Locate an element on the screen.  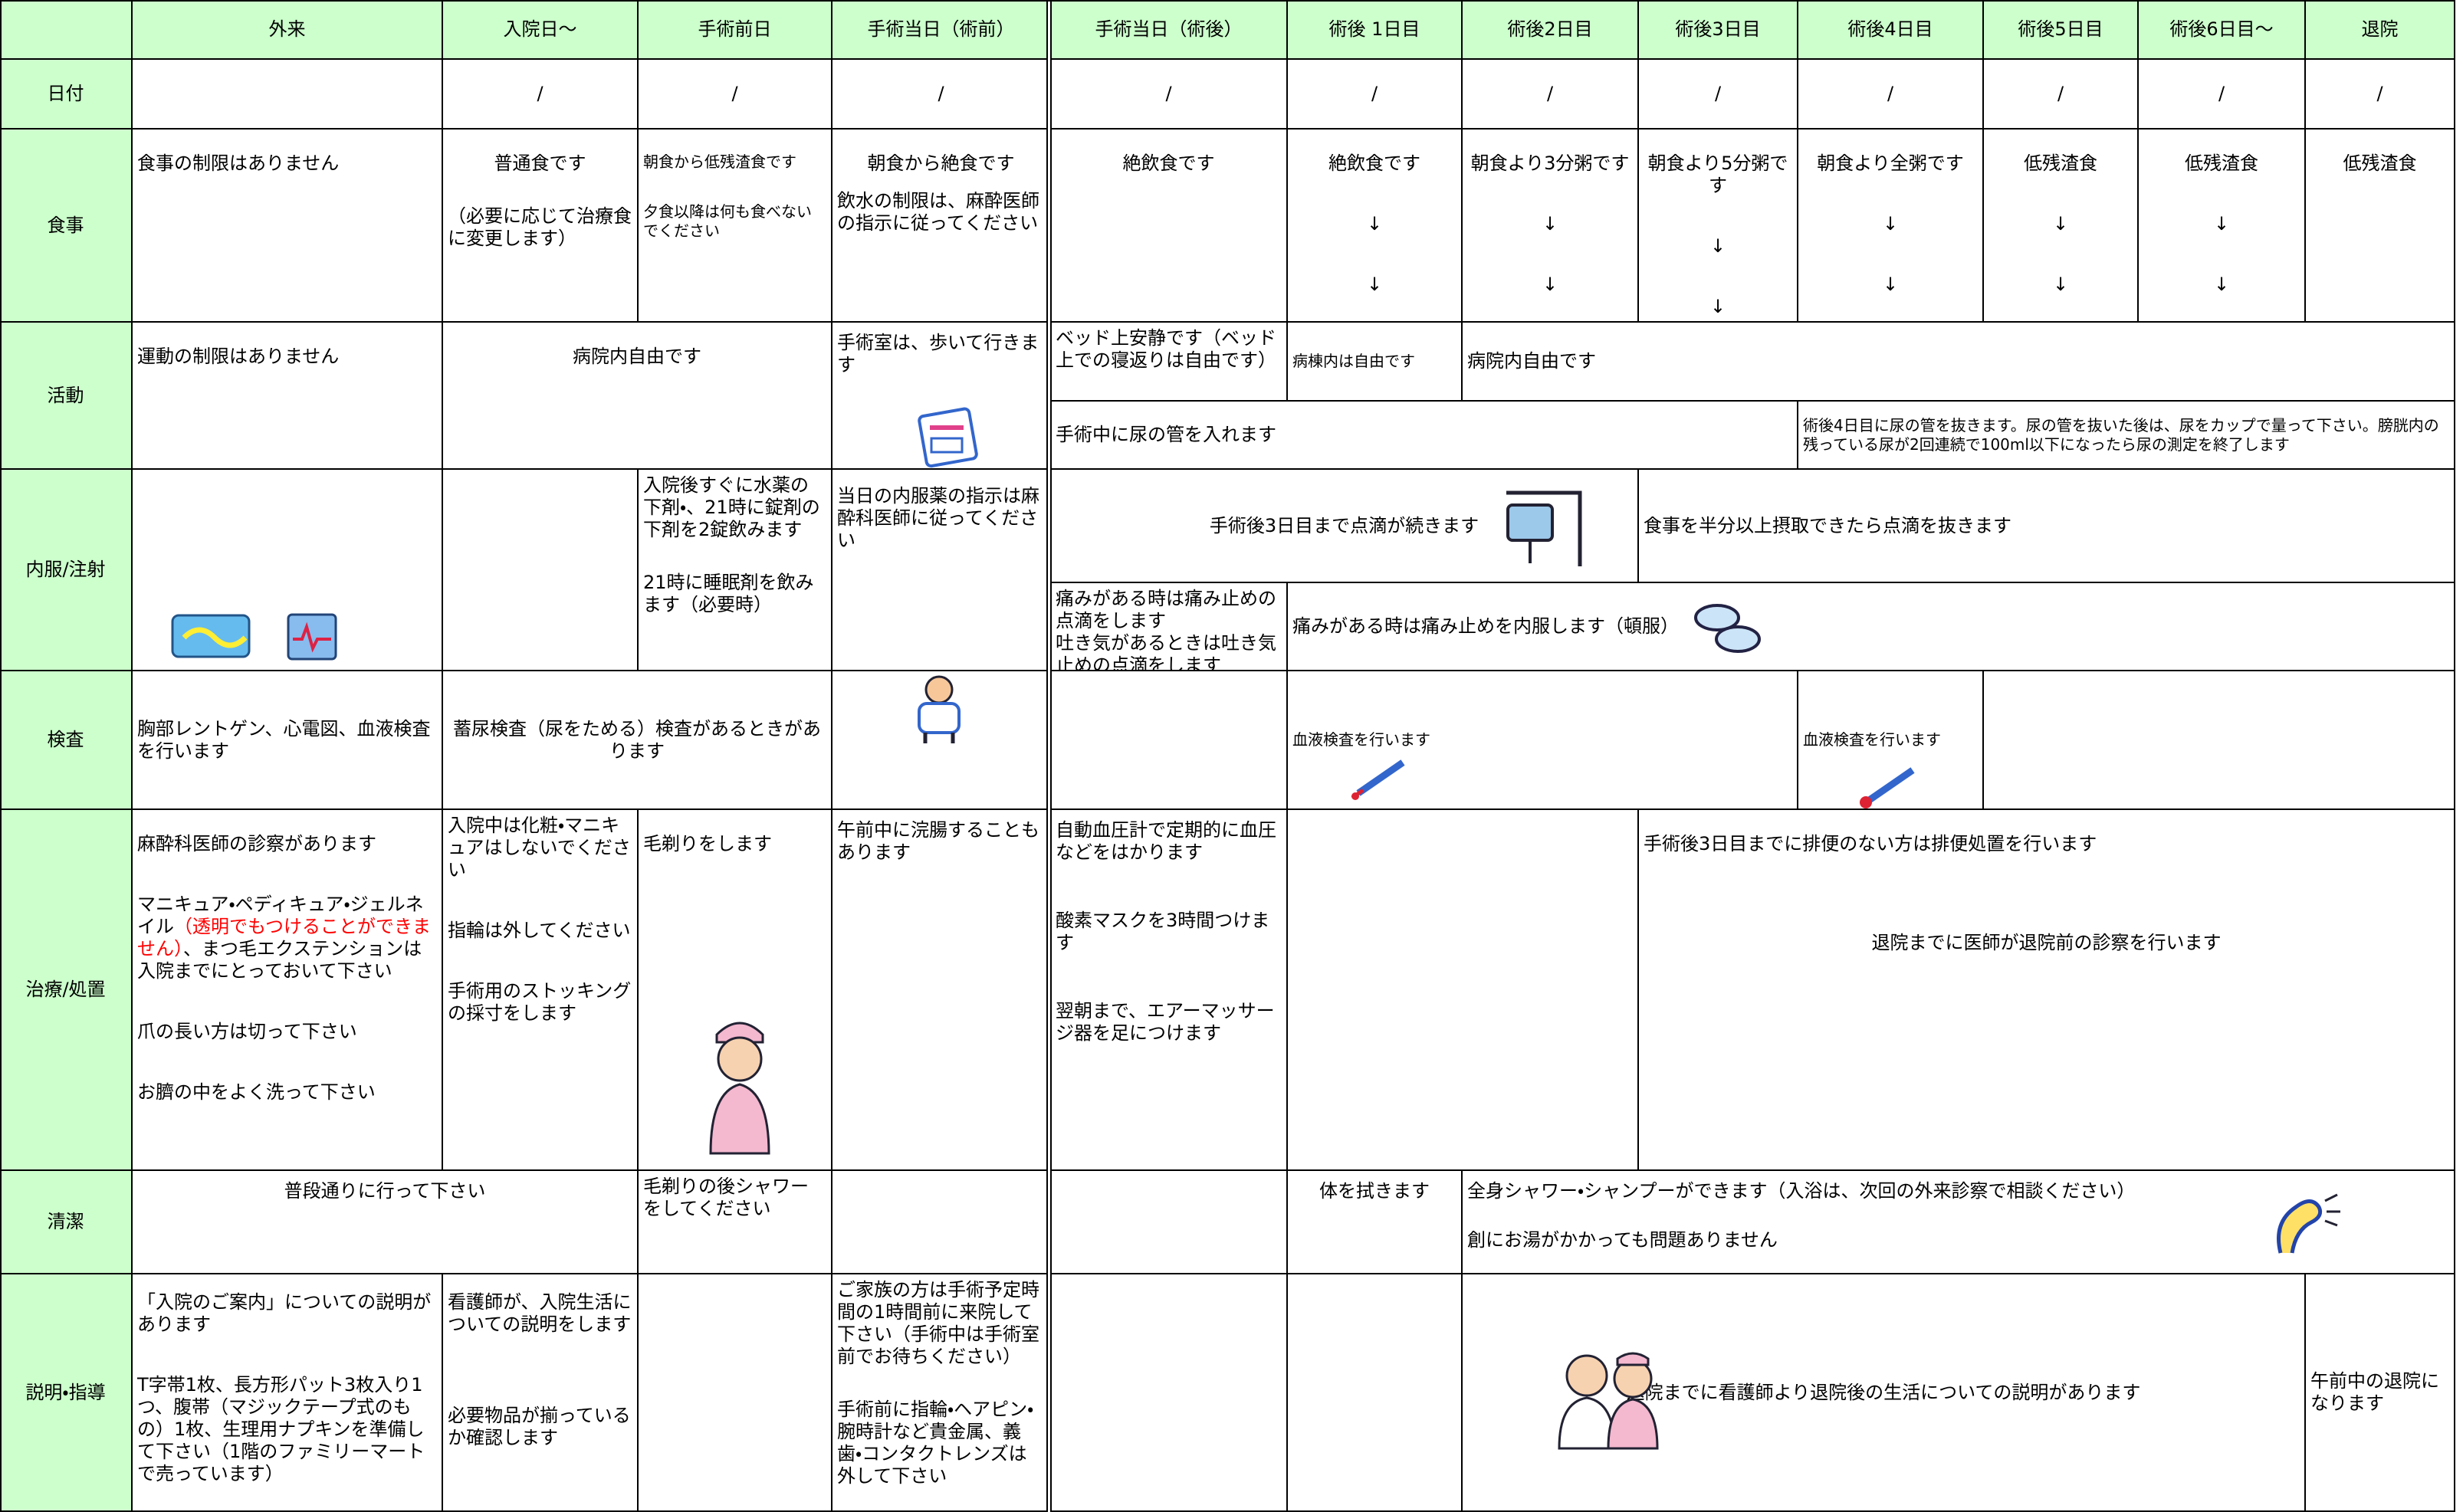
paragraph: お臍の中をよく洗って下さい is located at coordinates (256, 1092).